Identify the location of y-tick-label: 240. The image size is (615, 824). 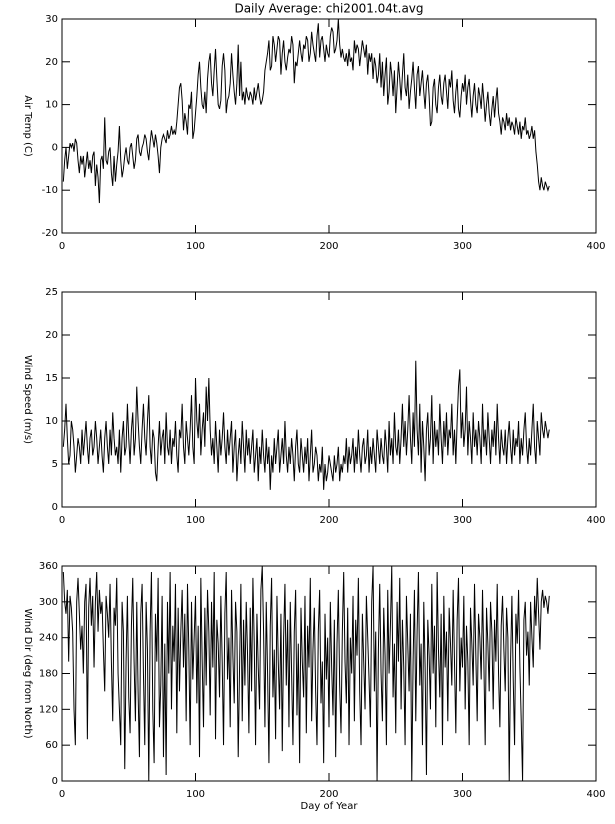
(48, 638).